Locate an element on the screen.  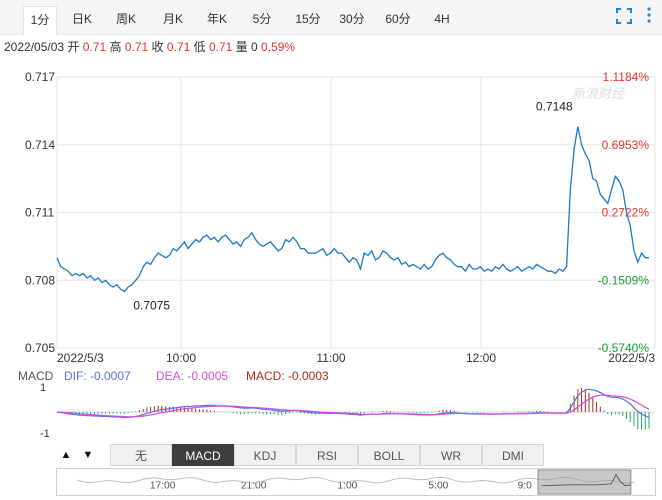
indicator-none-button: 无 is located at coordinates (141, 455).